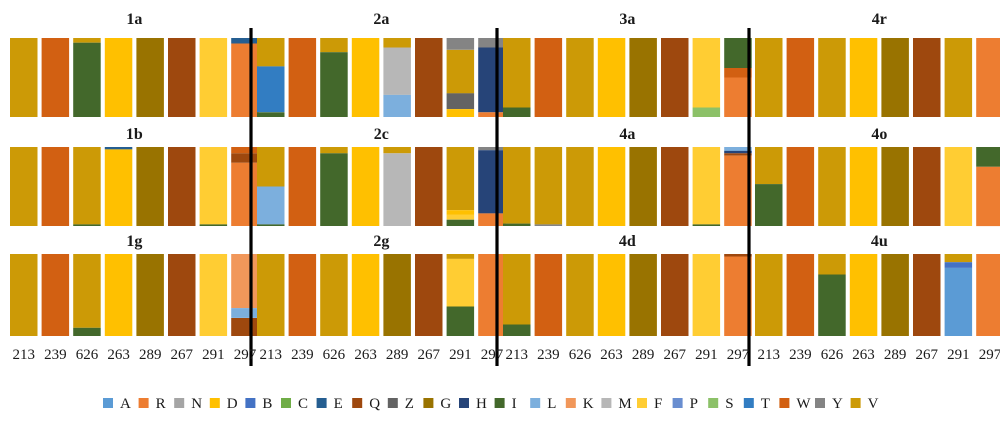  I want to click on legend-label: A, so click(125, 404).